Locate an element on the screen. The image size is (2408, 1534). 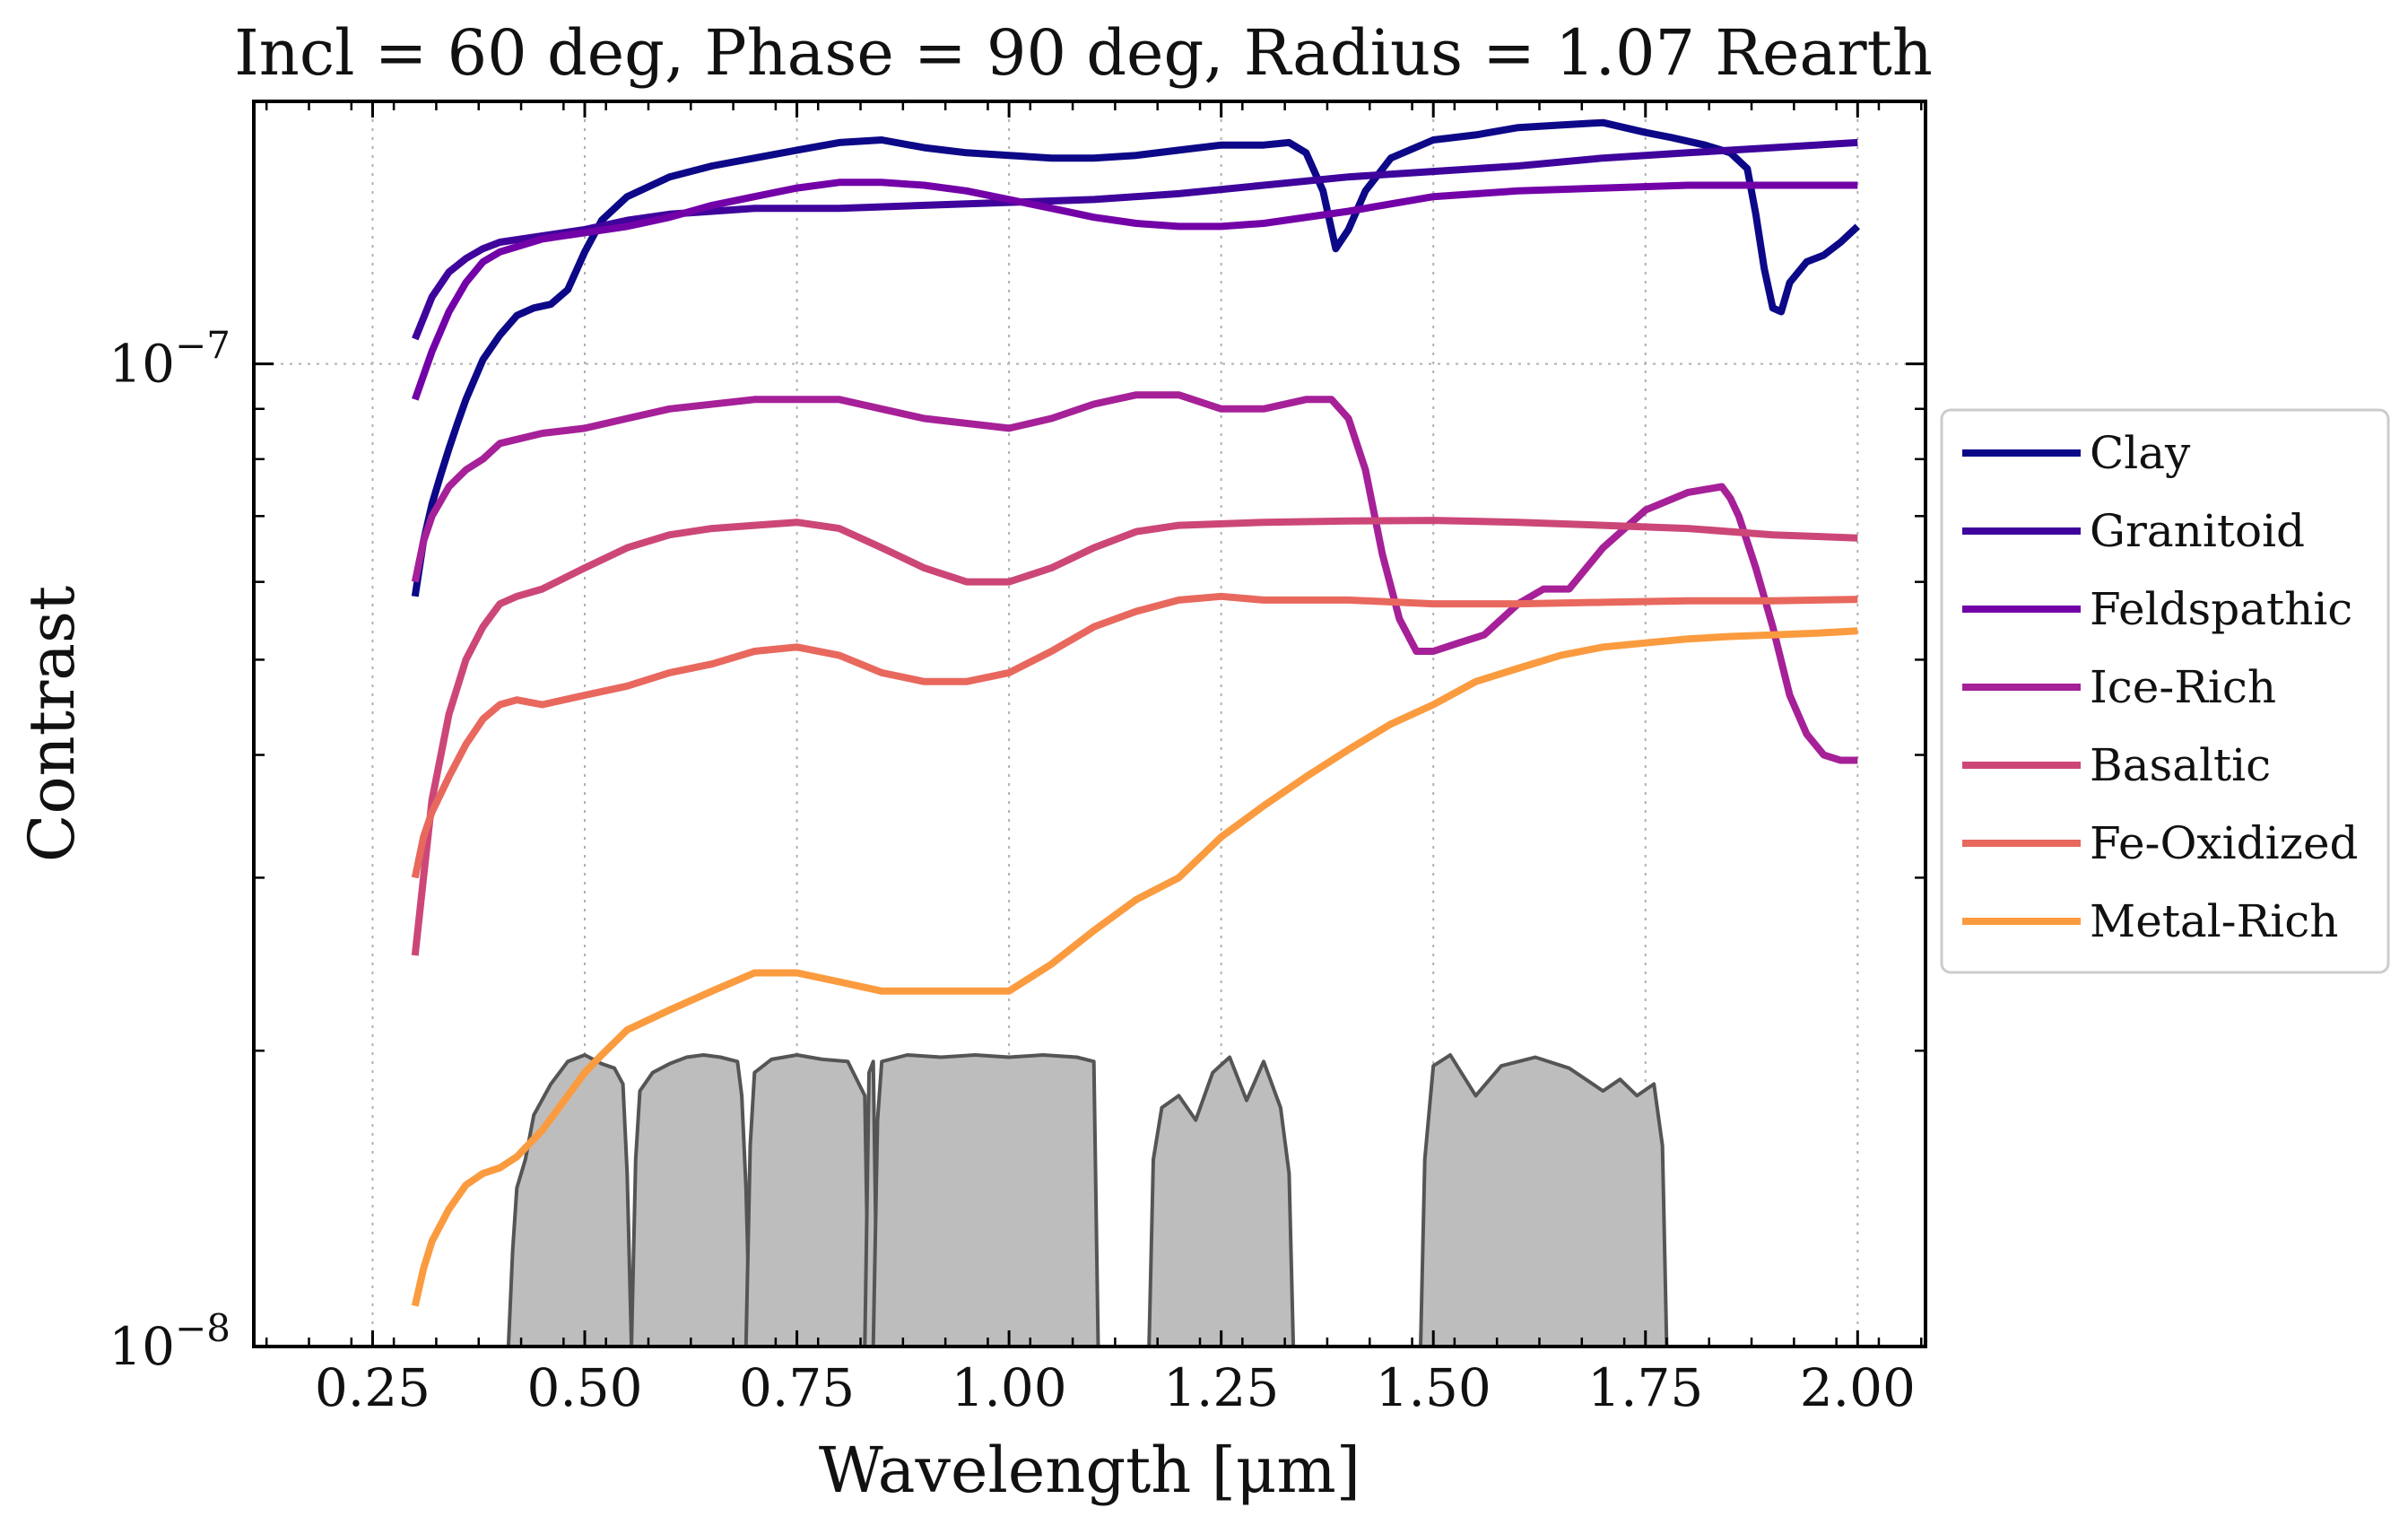
legend-label-granitoid: Granitoid is located at coordinates (2198, 531).